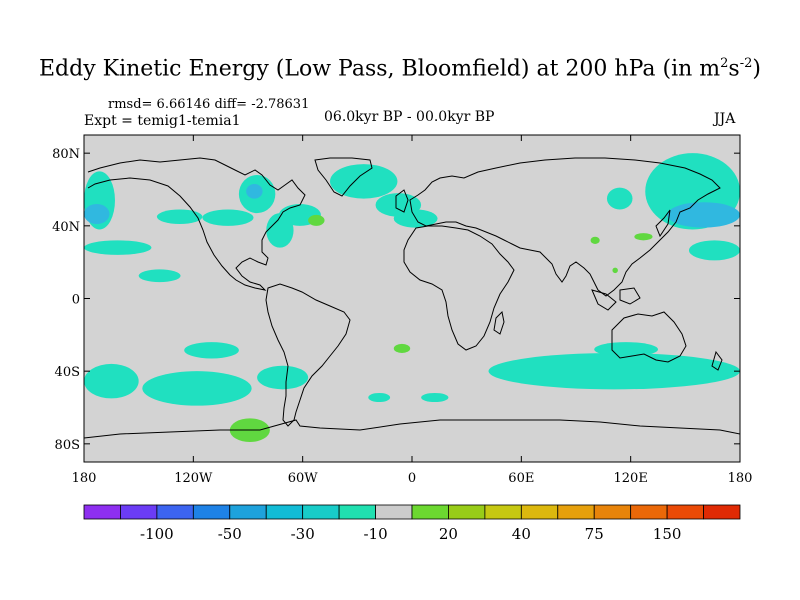 Image resolution: width=800 pixels, height=600 pixels. I want to click on colorbar-label-1: -50, so click(230, 534).